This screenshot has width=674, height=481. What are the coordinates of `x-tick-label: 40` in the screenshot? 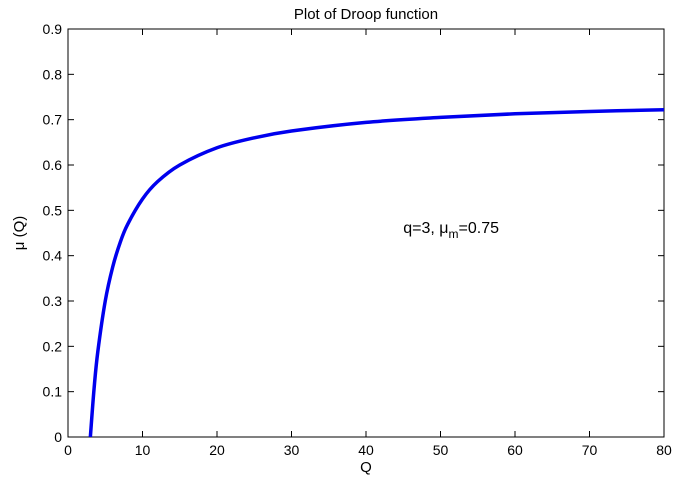 It's located at (366, 450).